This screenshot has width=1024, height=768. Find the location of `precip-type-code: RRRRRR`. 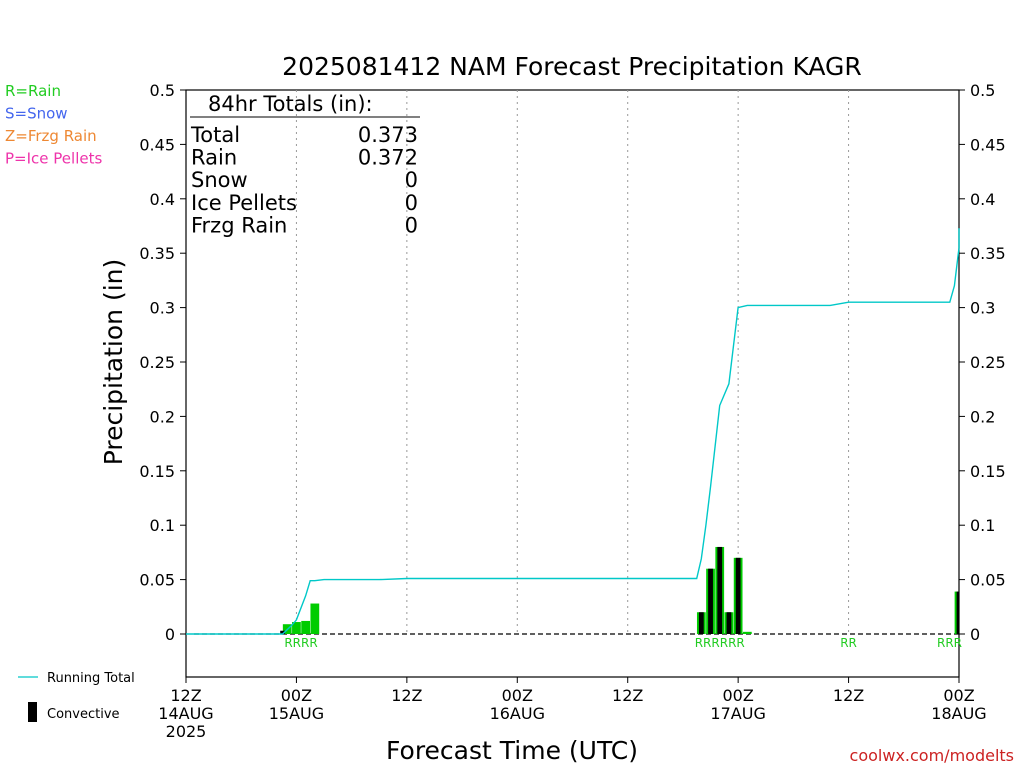

precip-type-code: RRRRRR is located at coordinates (720, 643).